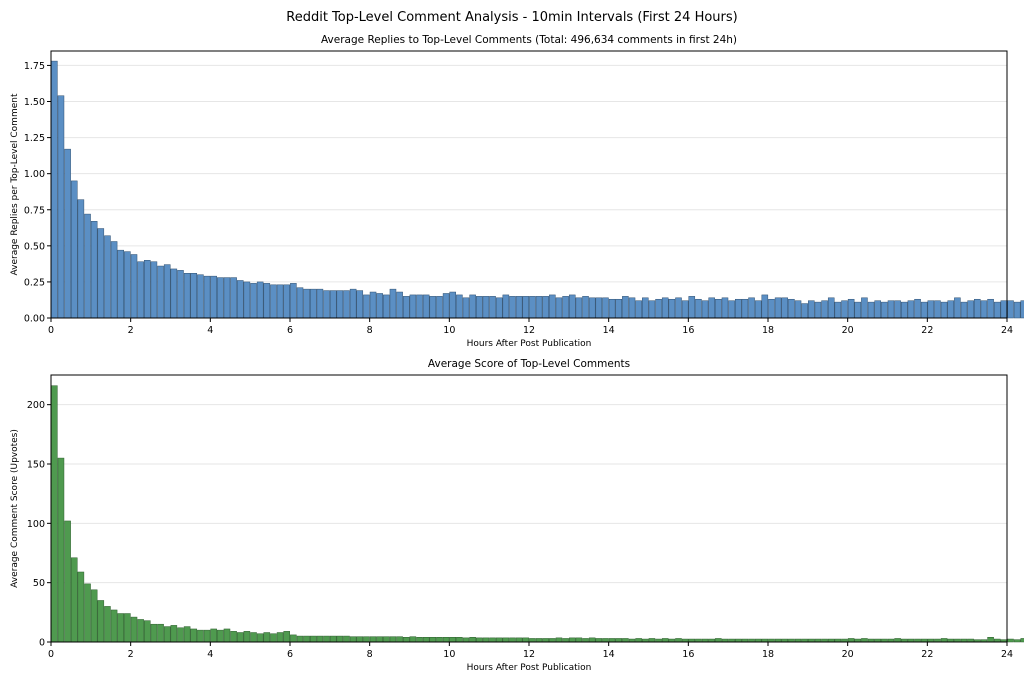 The image size is (1024, 683). I want to click on replies-x-tick-label: 12, so click(529, 330).